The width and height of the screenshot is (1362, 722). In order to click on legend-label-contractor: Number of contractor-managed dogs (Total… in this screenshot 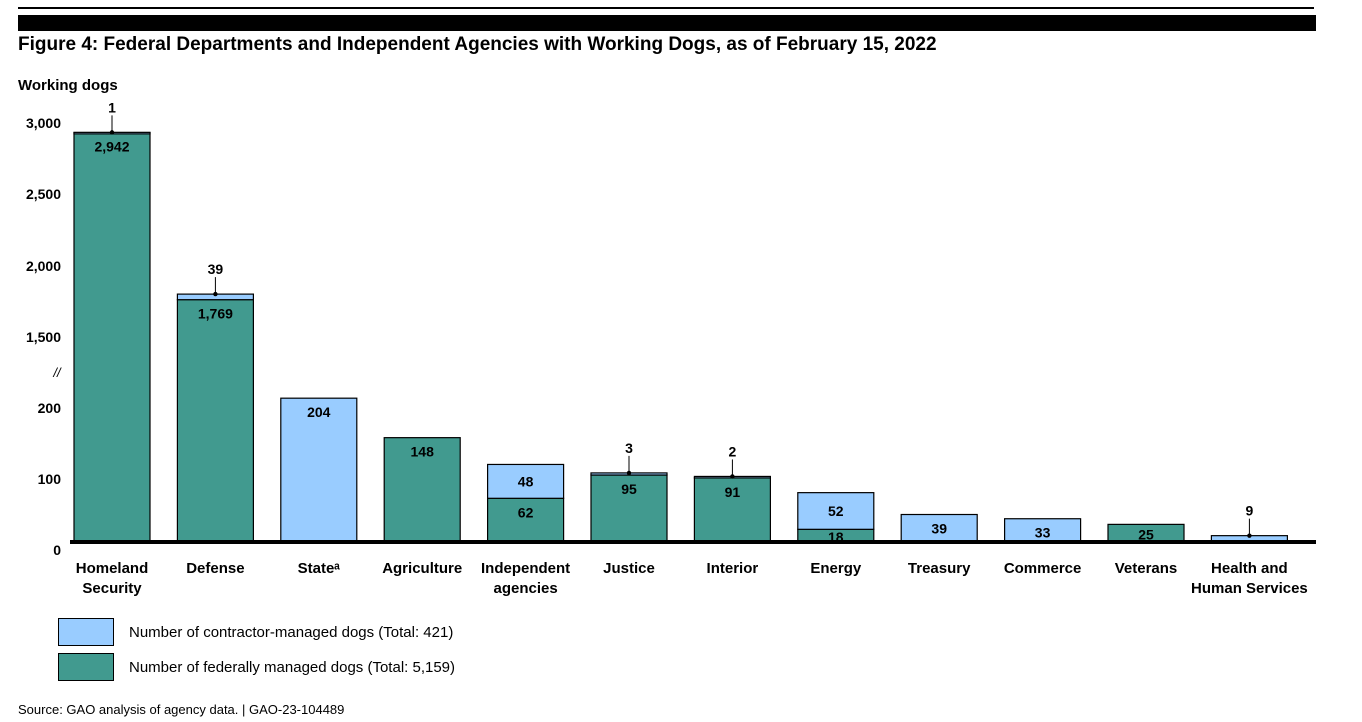, I will do `click(291, 632)`.